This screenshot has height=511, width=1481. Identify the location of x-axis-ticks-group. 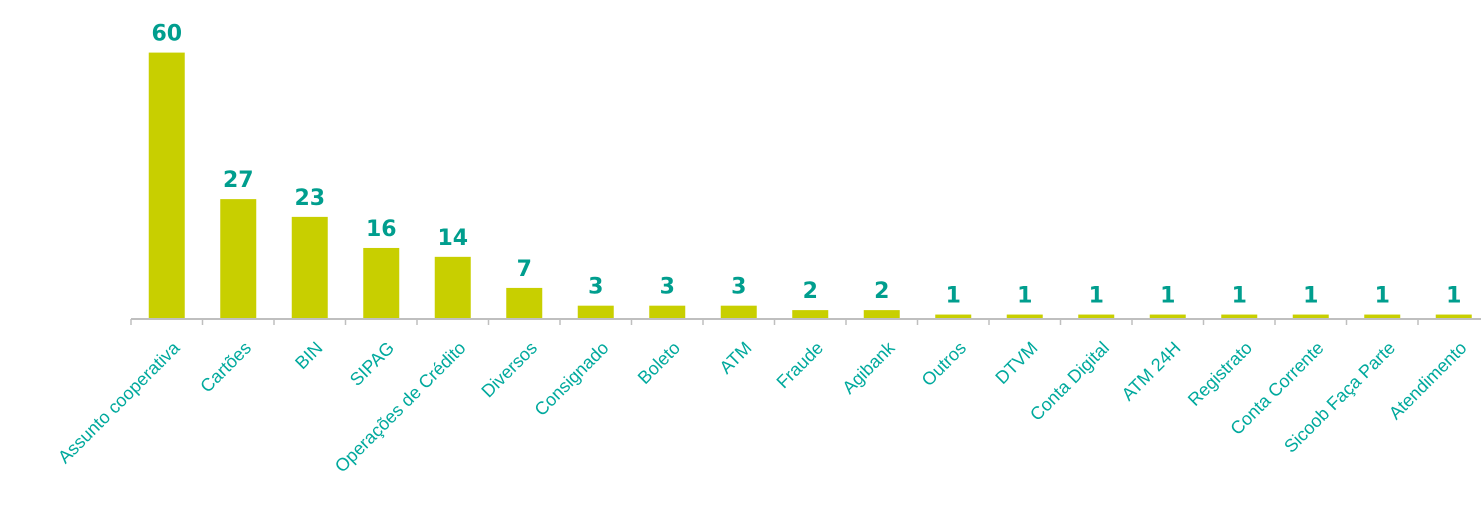
(774, 322).